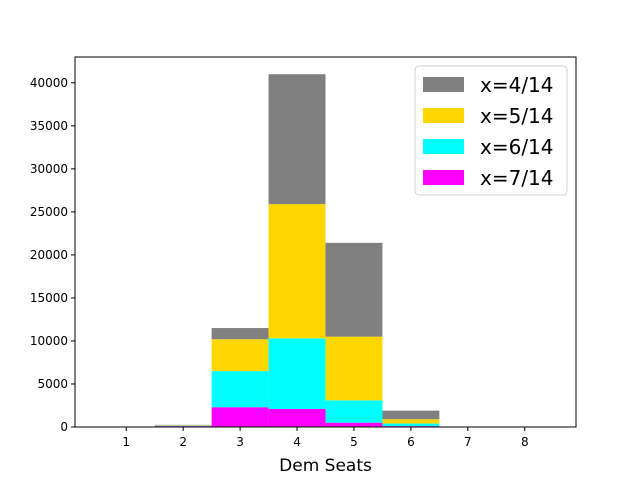  What do you see at coordinates (52, 384) in the screenshot?
I see `y-tick-label: 5000` at bounding box center [52, 384].